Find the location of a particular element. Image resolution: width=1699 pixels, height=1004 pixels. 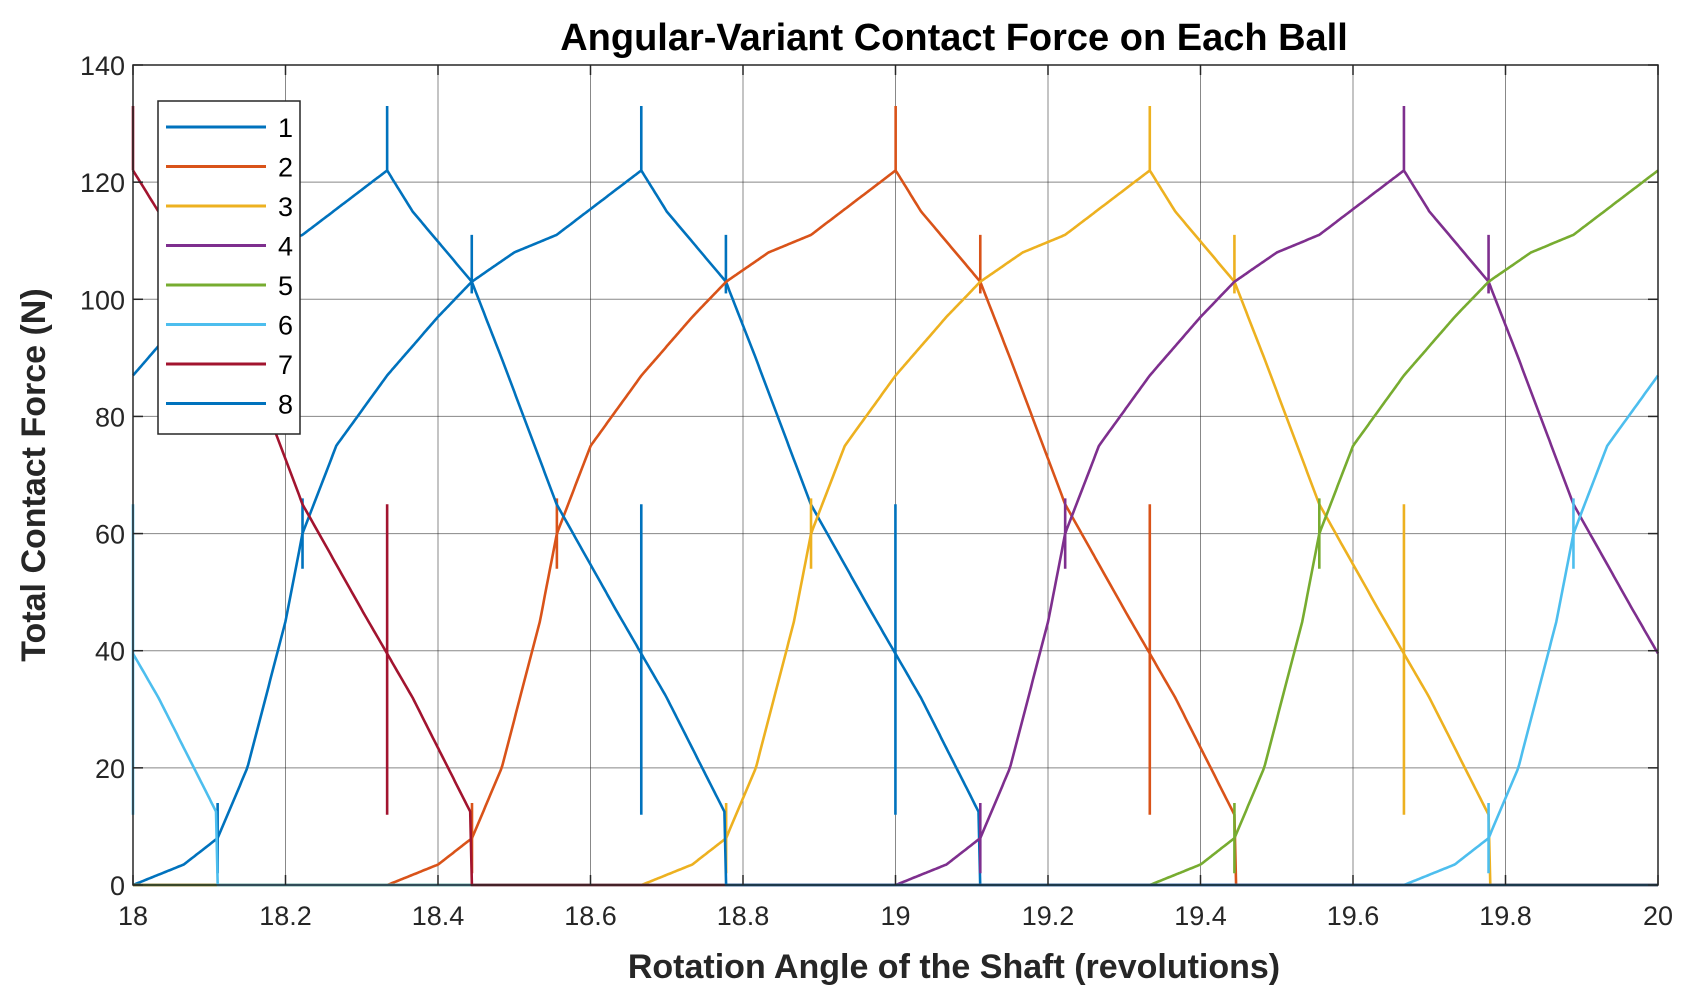

y-tick-label: 80 is located at coordinates (110, 417).